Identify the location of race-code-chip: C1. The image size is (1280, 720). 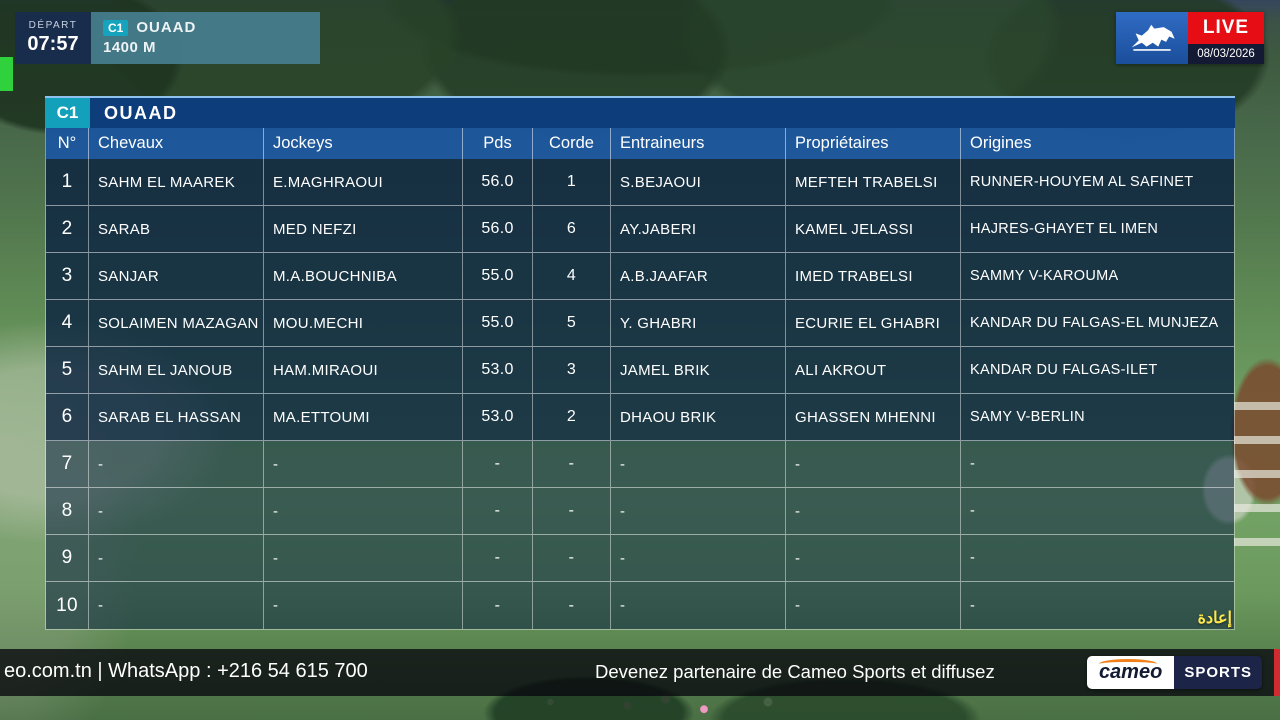
(116, 27).